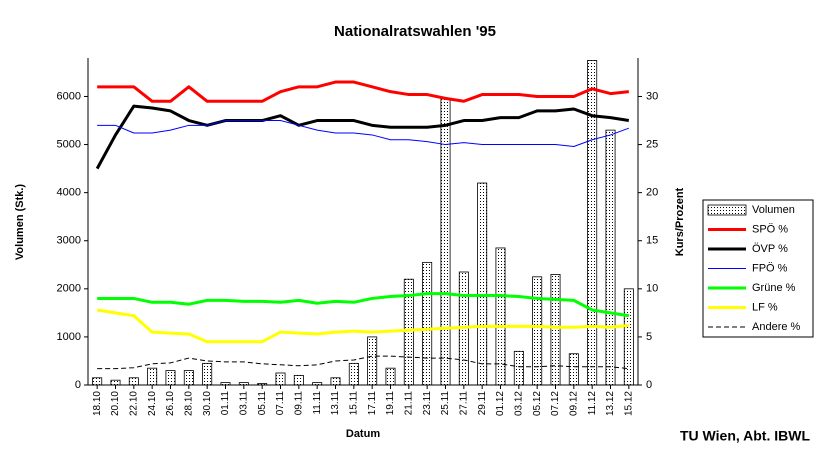 This screenshot has width=830, height=462. What do you see at coordinates (445, 403) in the screenshot?
I see `x-tick-label: 25.11` at bounding box center [445, 403].